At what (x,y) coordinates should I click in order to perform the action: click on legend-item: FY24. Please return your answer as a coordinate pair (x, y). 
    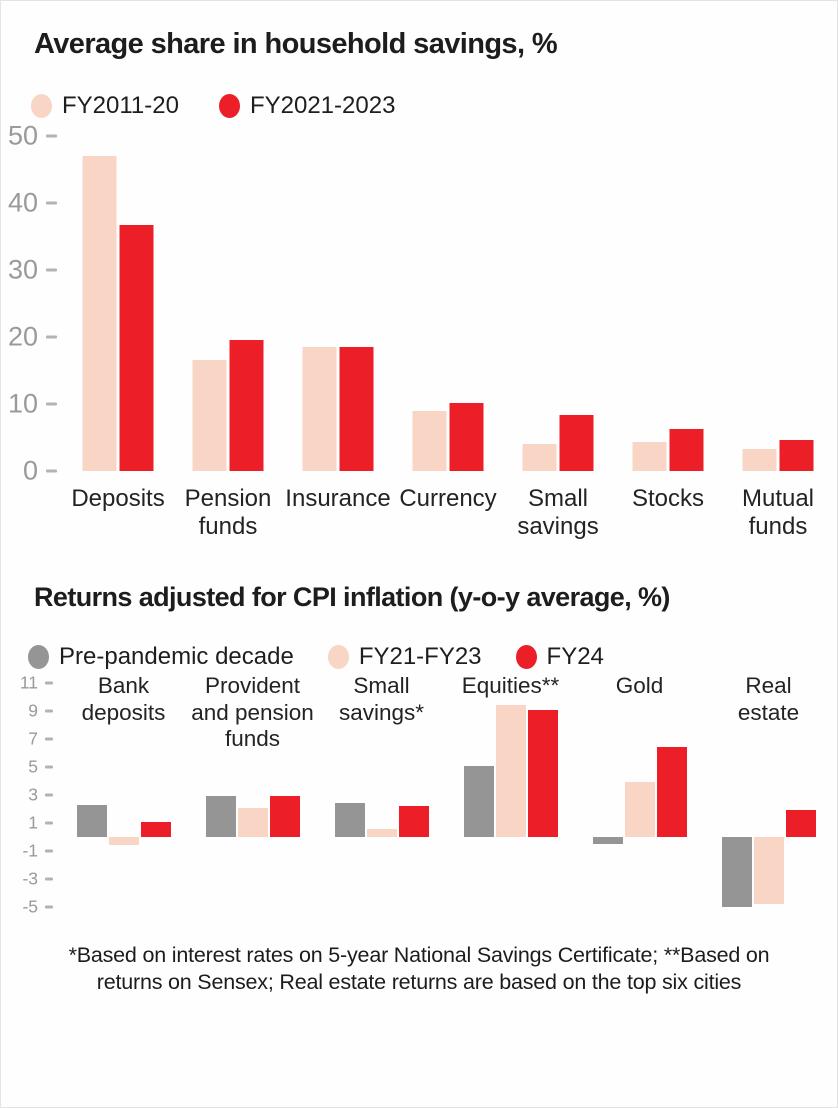
    Looking at the image, I should click on (559, 657).